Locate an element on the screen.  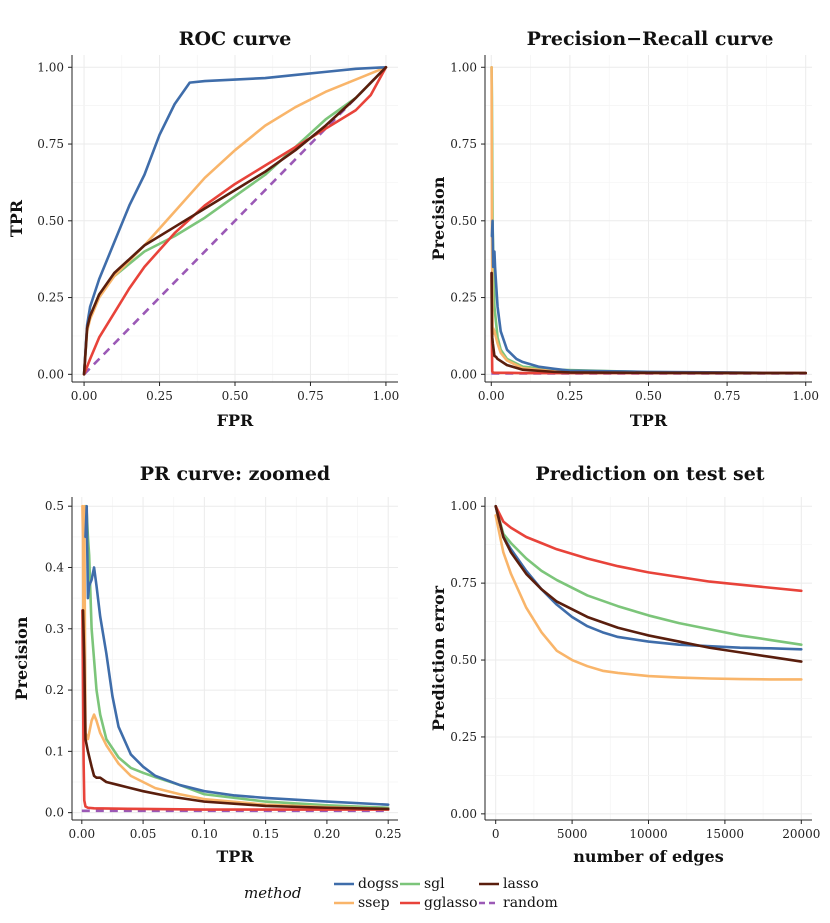
y-axis-label: Prediction error is located at coordinates (438, 658).